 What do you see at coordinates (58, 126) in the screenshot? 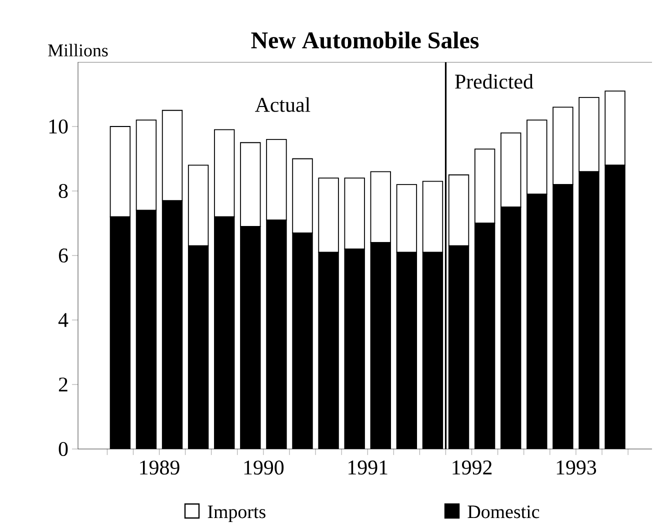
I see `y-tick-label: 10` at bounding box center [58, 126].